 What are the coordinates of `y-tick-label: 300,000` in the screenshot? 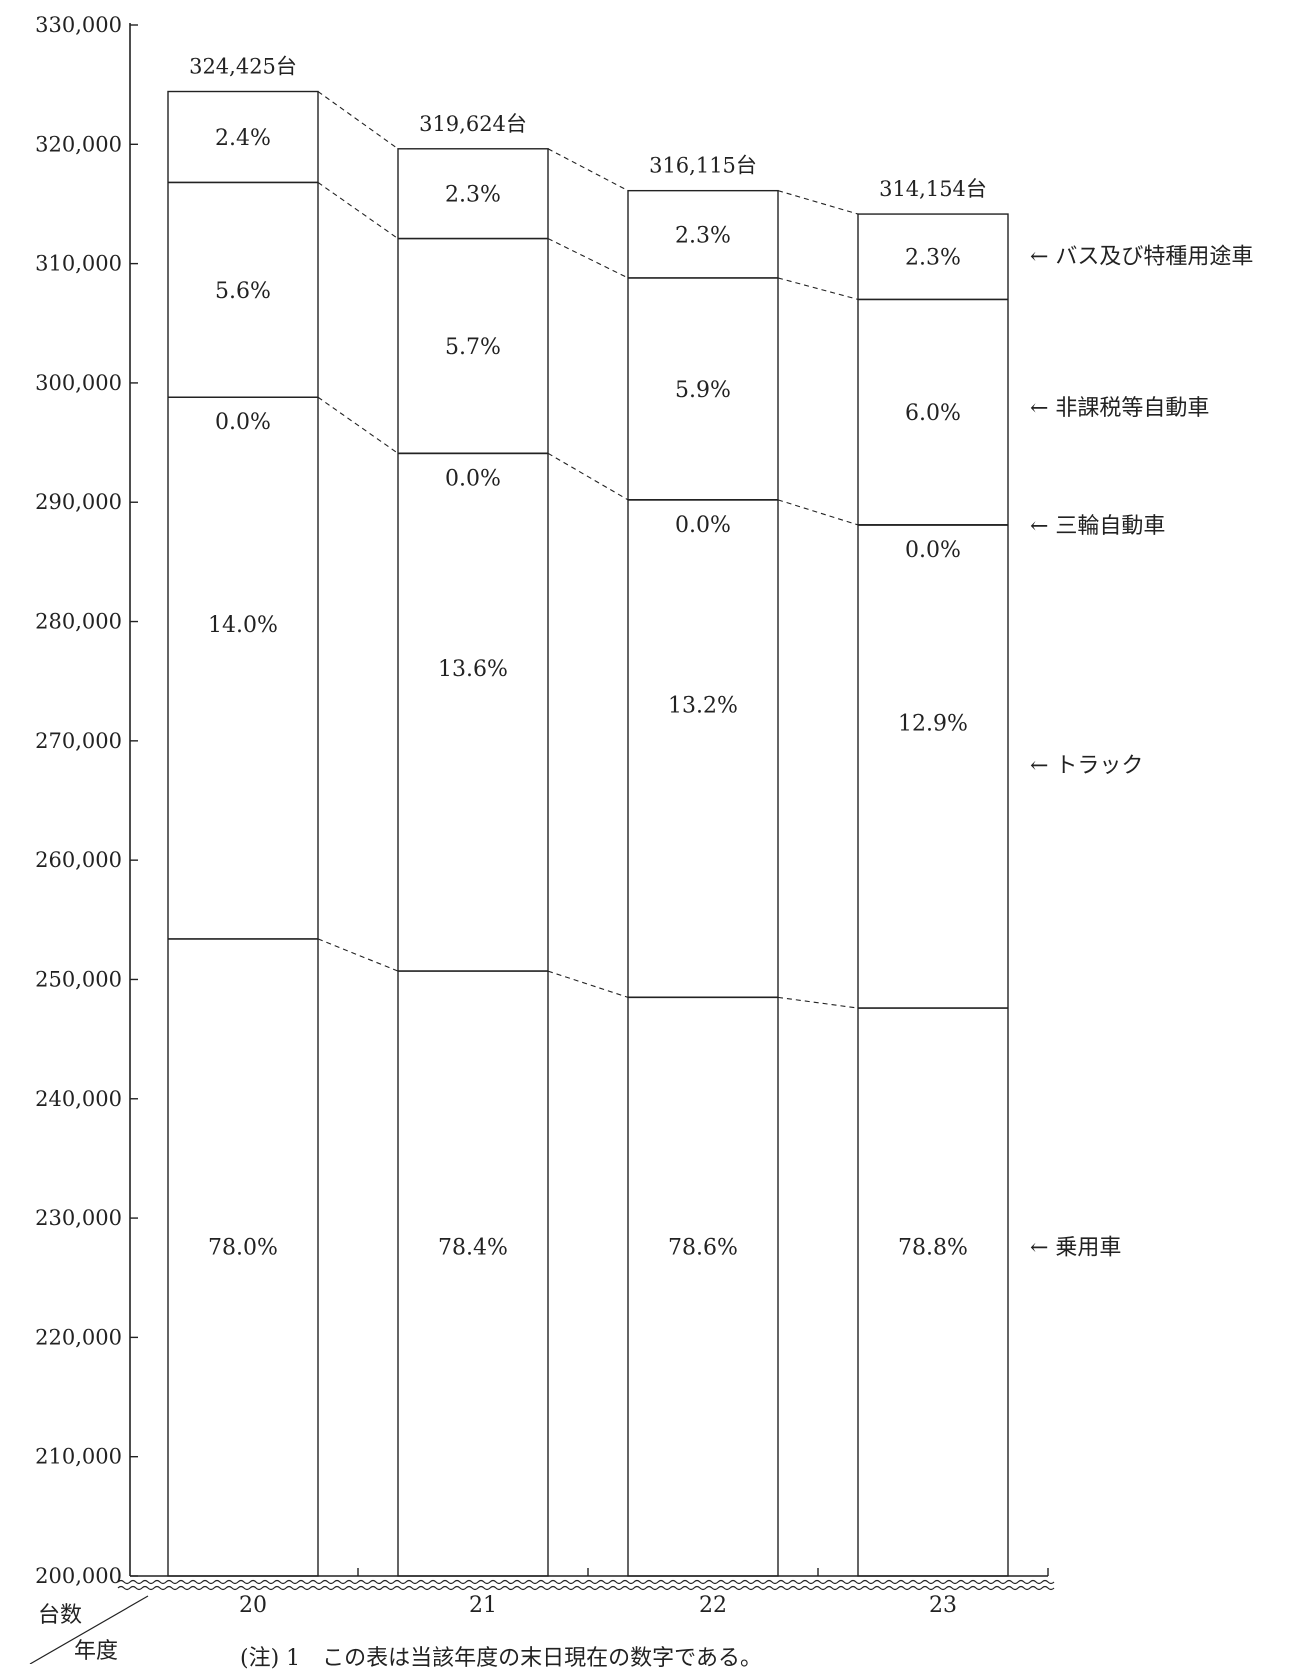 It's located at (78, 383).